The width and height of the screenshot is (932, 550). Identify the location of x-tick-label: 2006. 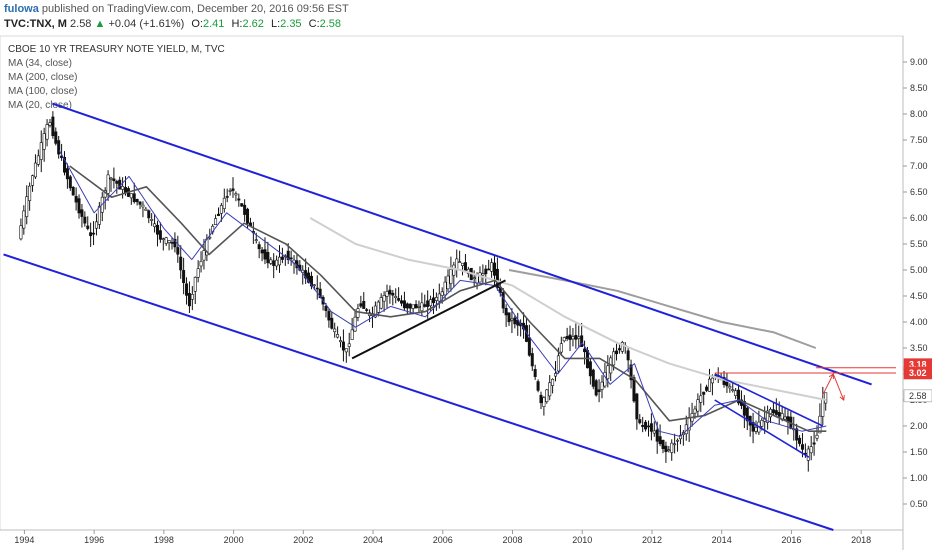
(443, 540).